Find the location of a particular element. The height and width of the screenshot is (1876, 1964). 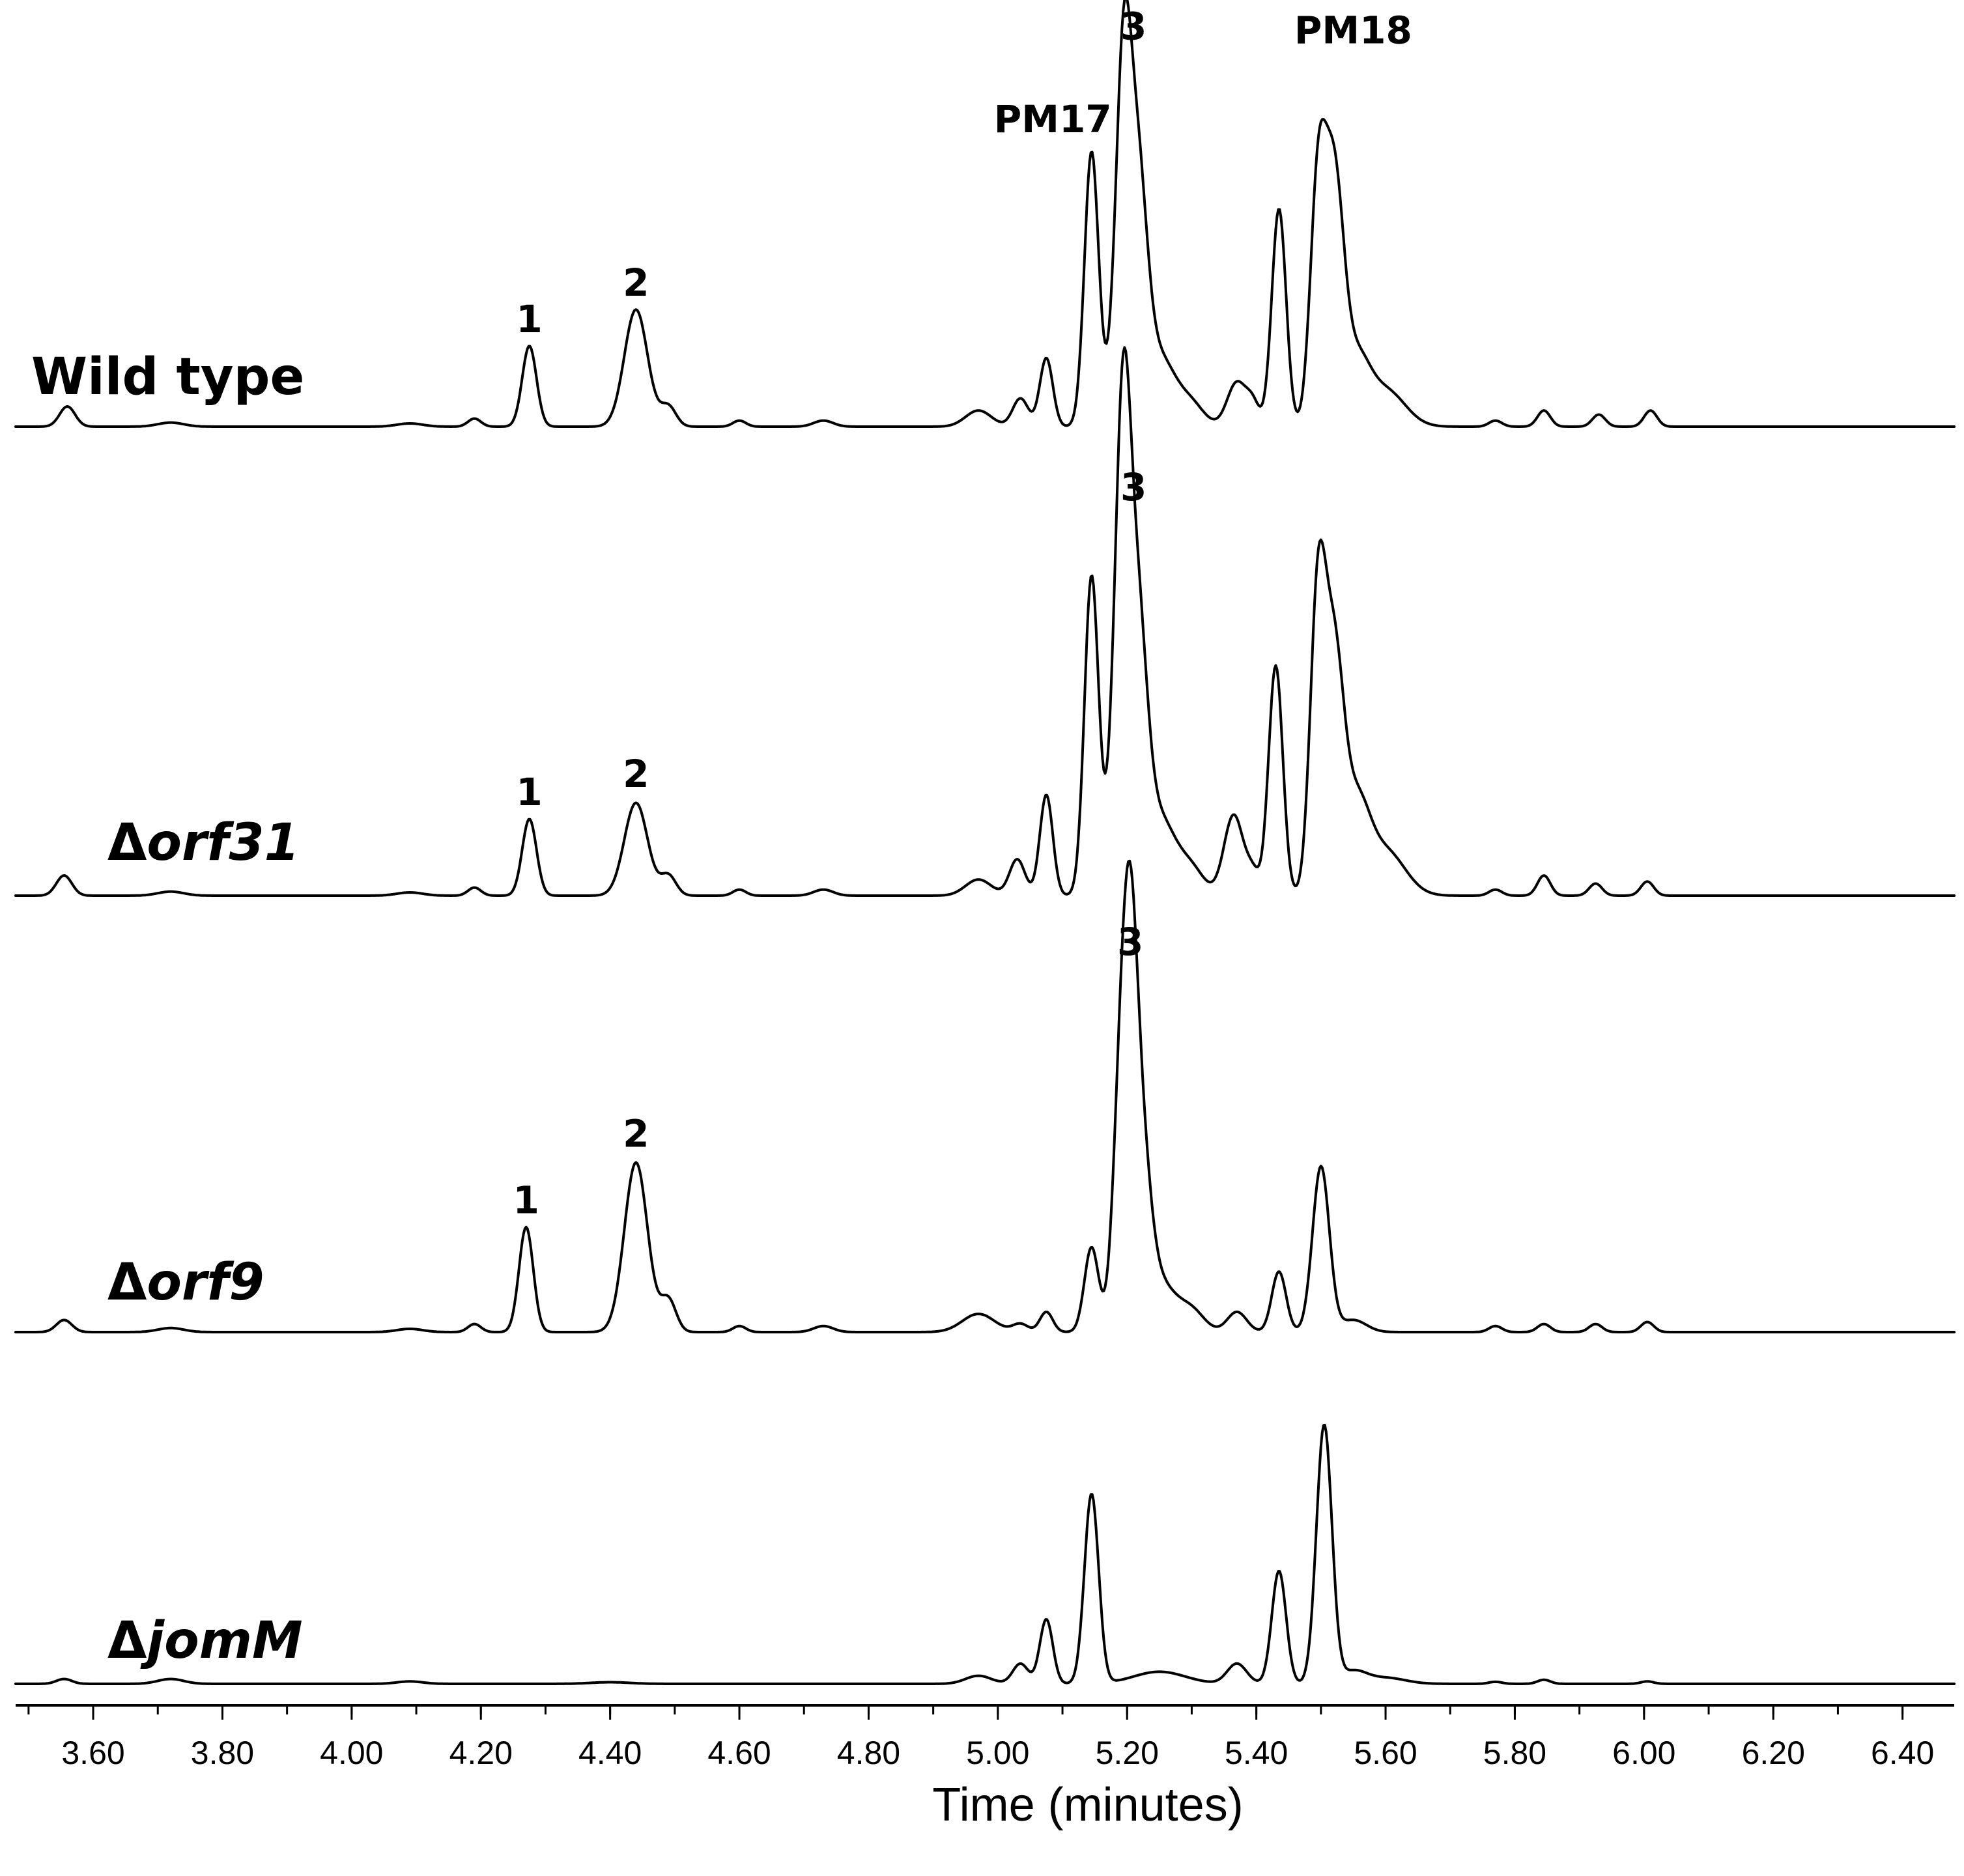

series-label: Δorf9 is located at coordinates (185, 1282).